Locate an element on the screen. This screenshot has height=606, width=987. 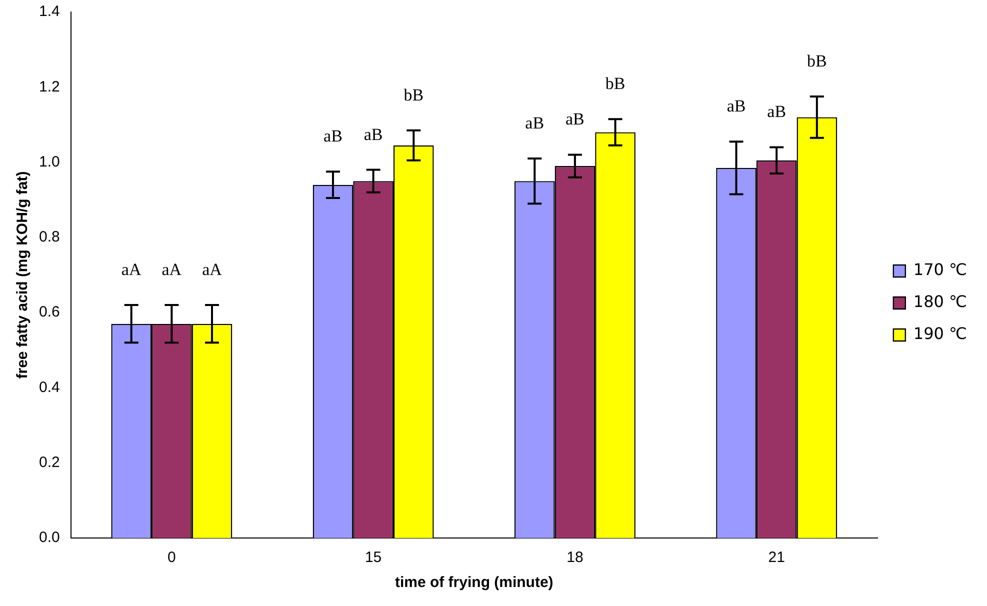
y-tick-label: 0.0 is located at coordinates (49, 537).